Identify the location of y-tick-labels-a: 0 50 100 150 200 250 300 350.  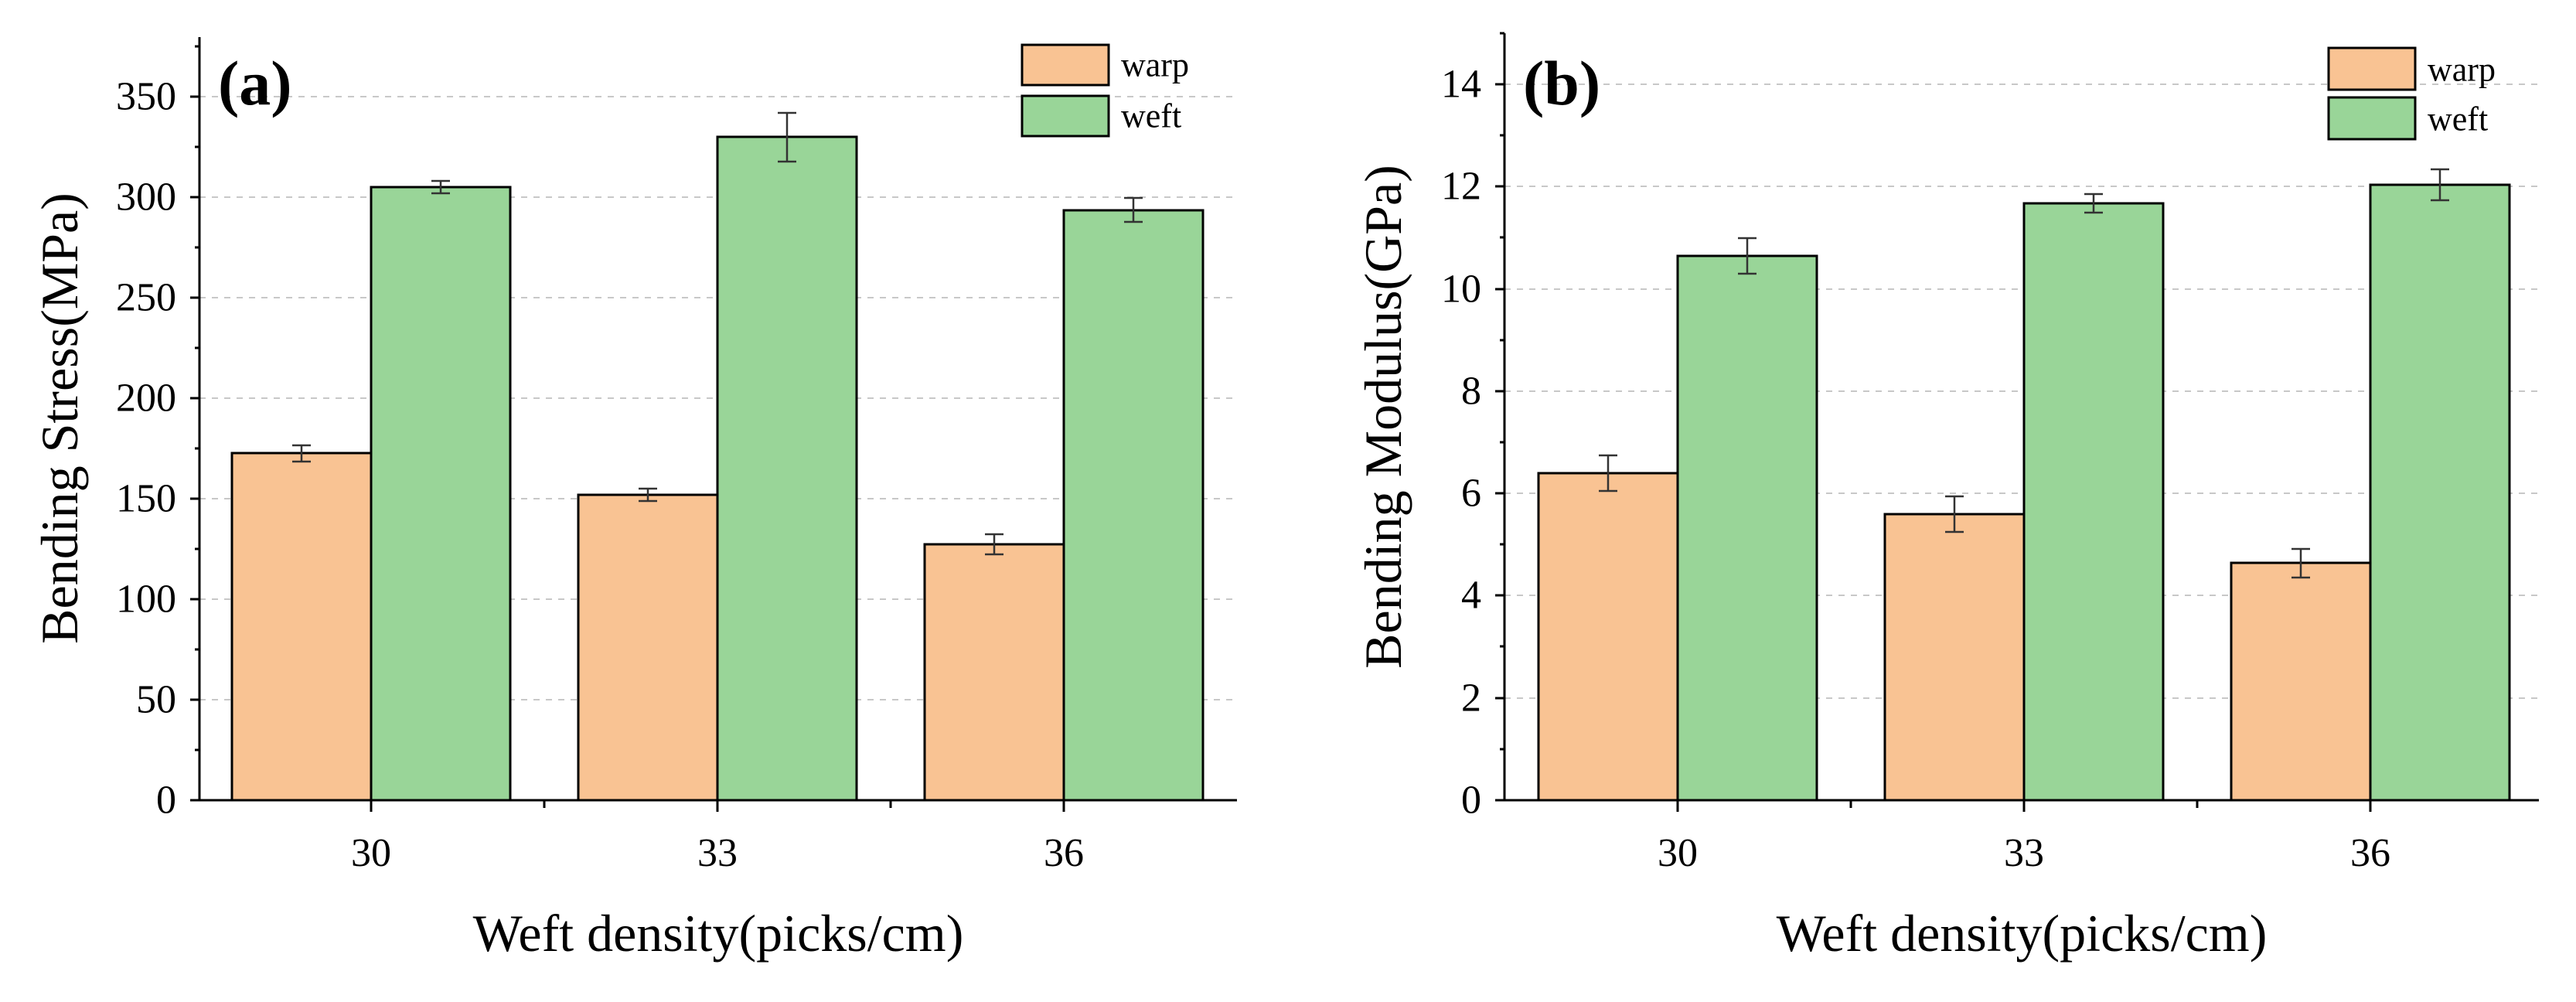
(146, 449).